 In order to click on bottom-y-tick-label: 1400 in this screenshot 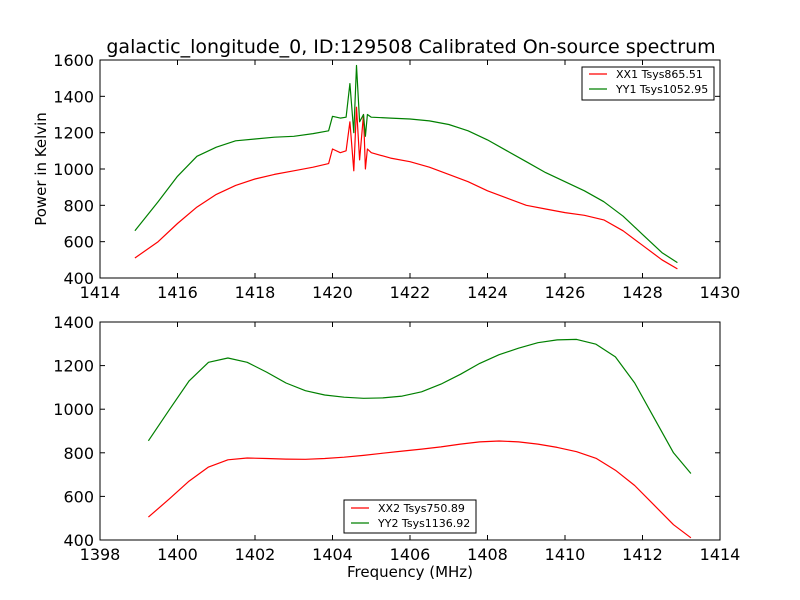, I will do `click(73, 322)`.